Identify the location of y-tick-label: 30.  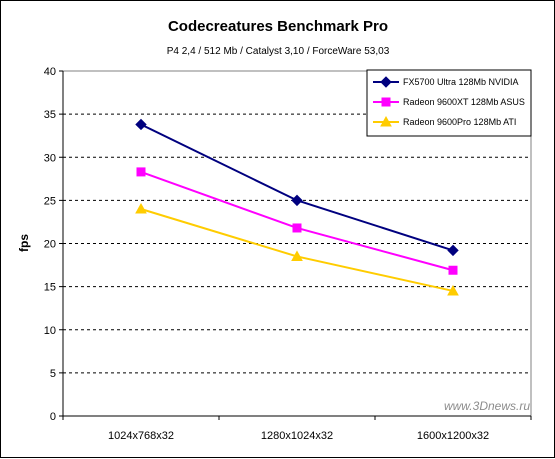
(50, 158).